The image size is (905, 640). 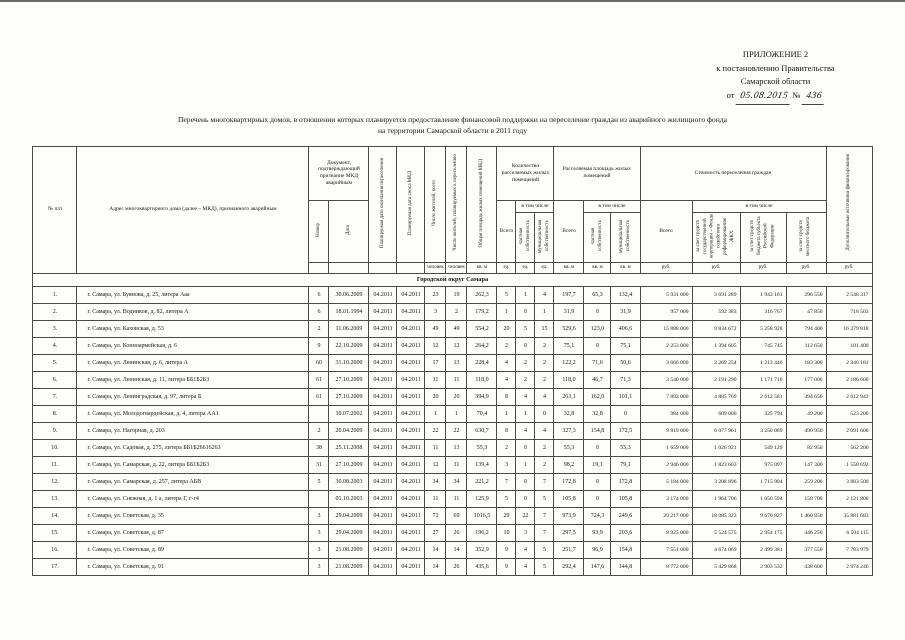 I want to click on cell-rarea-mun: 105,8, so click(x=625, y=498).